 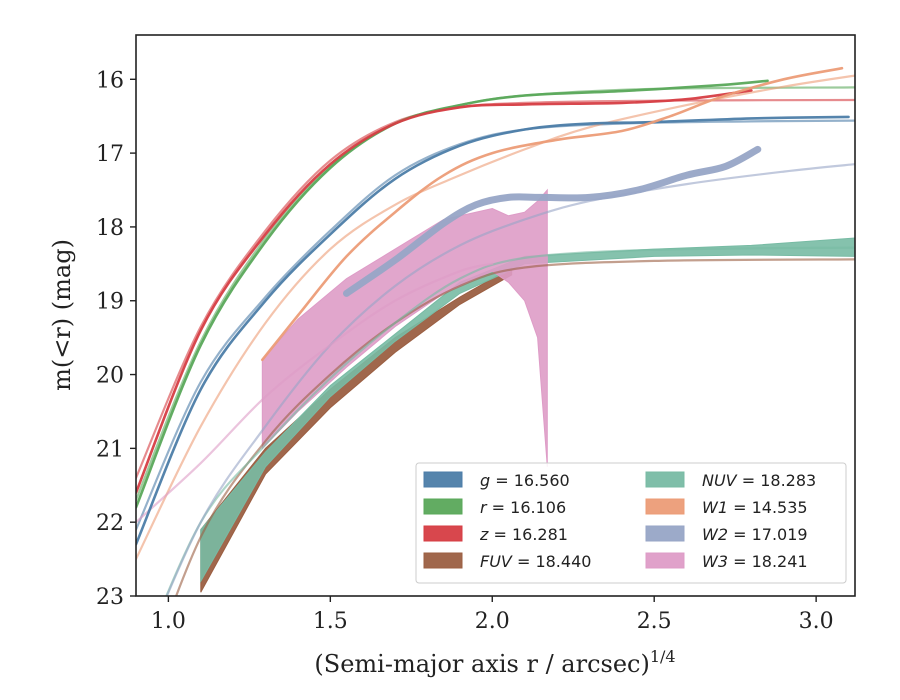 I want to click on legend-swatch-w1, so click(x=665, y=506).